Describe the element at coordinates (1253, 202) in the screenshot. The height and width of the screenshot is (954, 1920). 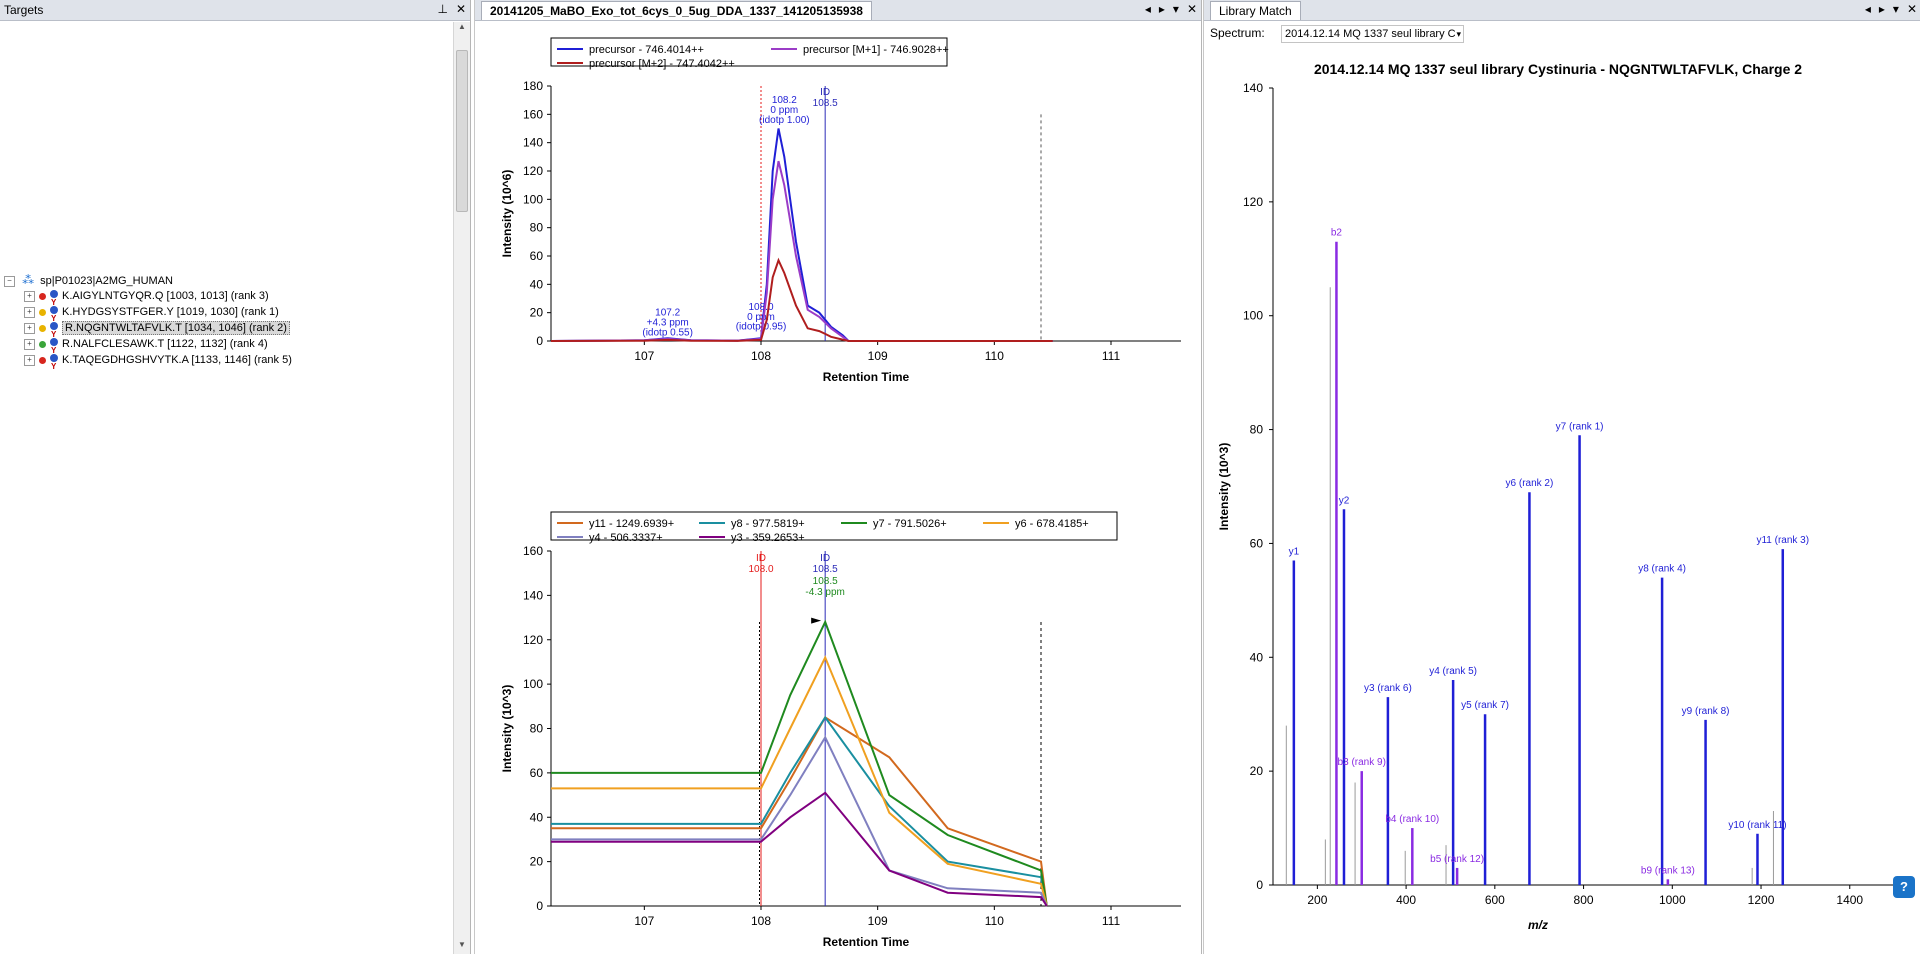
I see `y-tick-label: 120` at that location.